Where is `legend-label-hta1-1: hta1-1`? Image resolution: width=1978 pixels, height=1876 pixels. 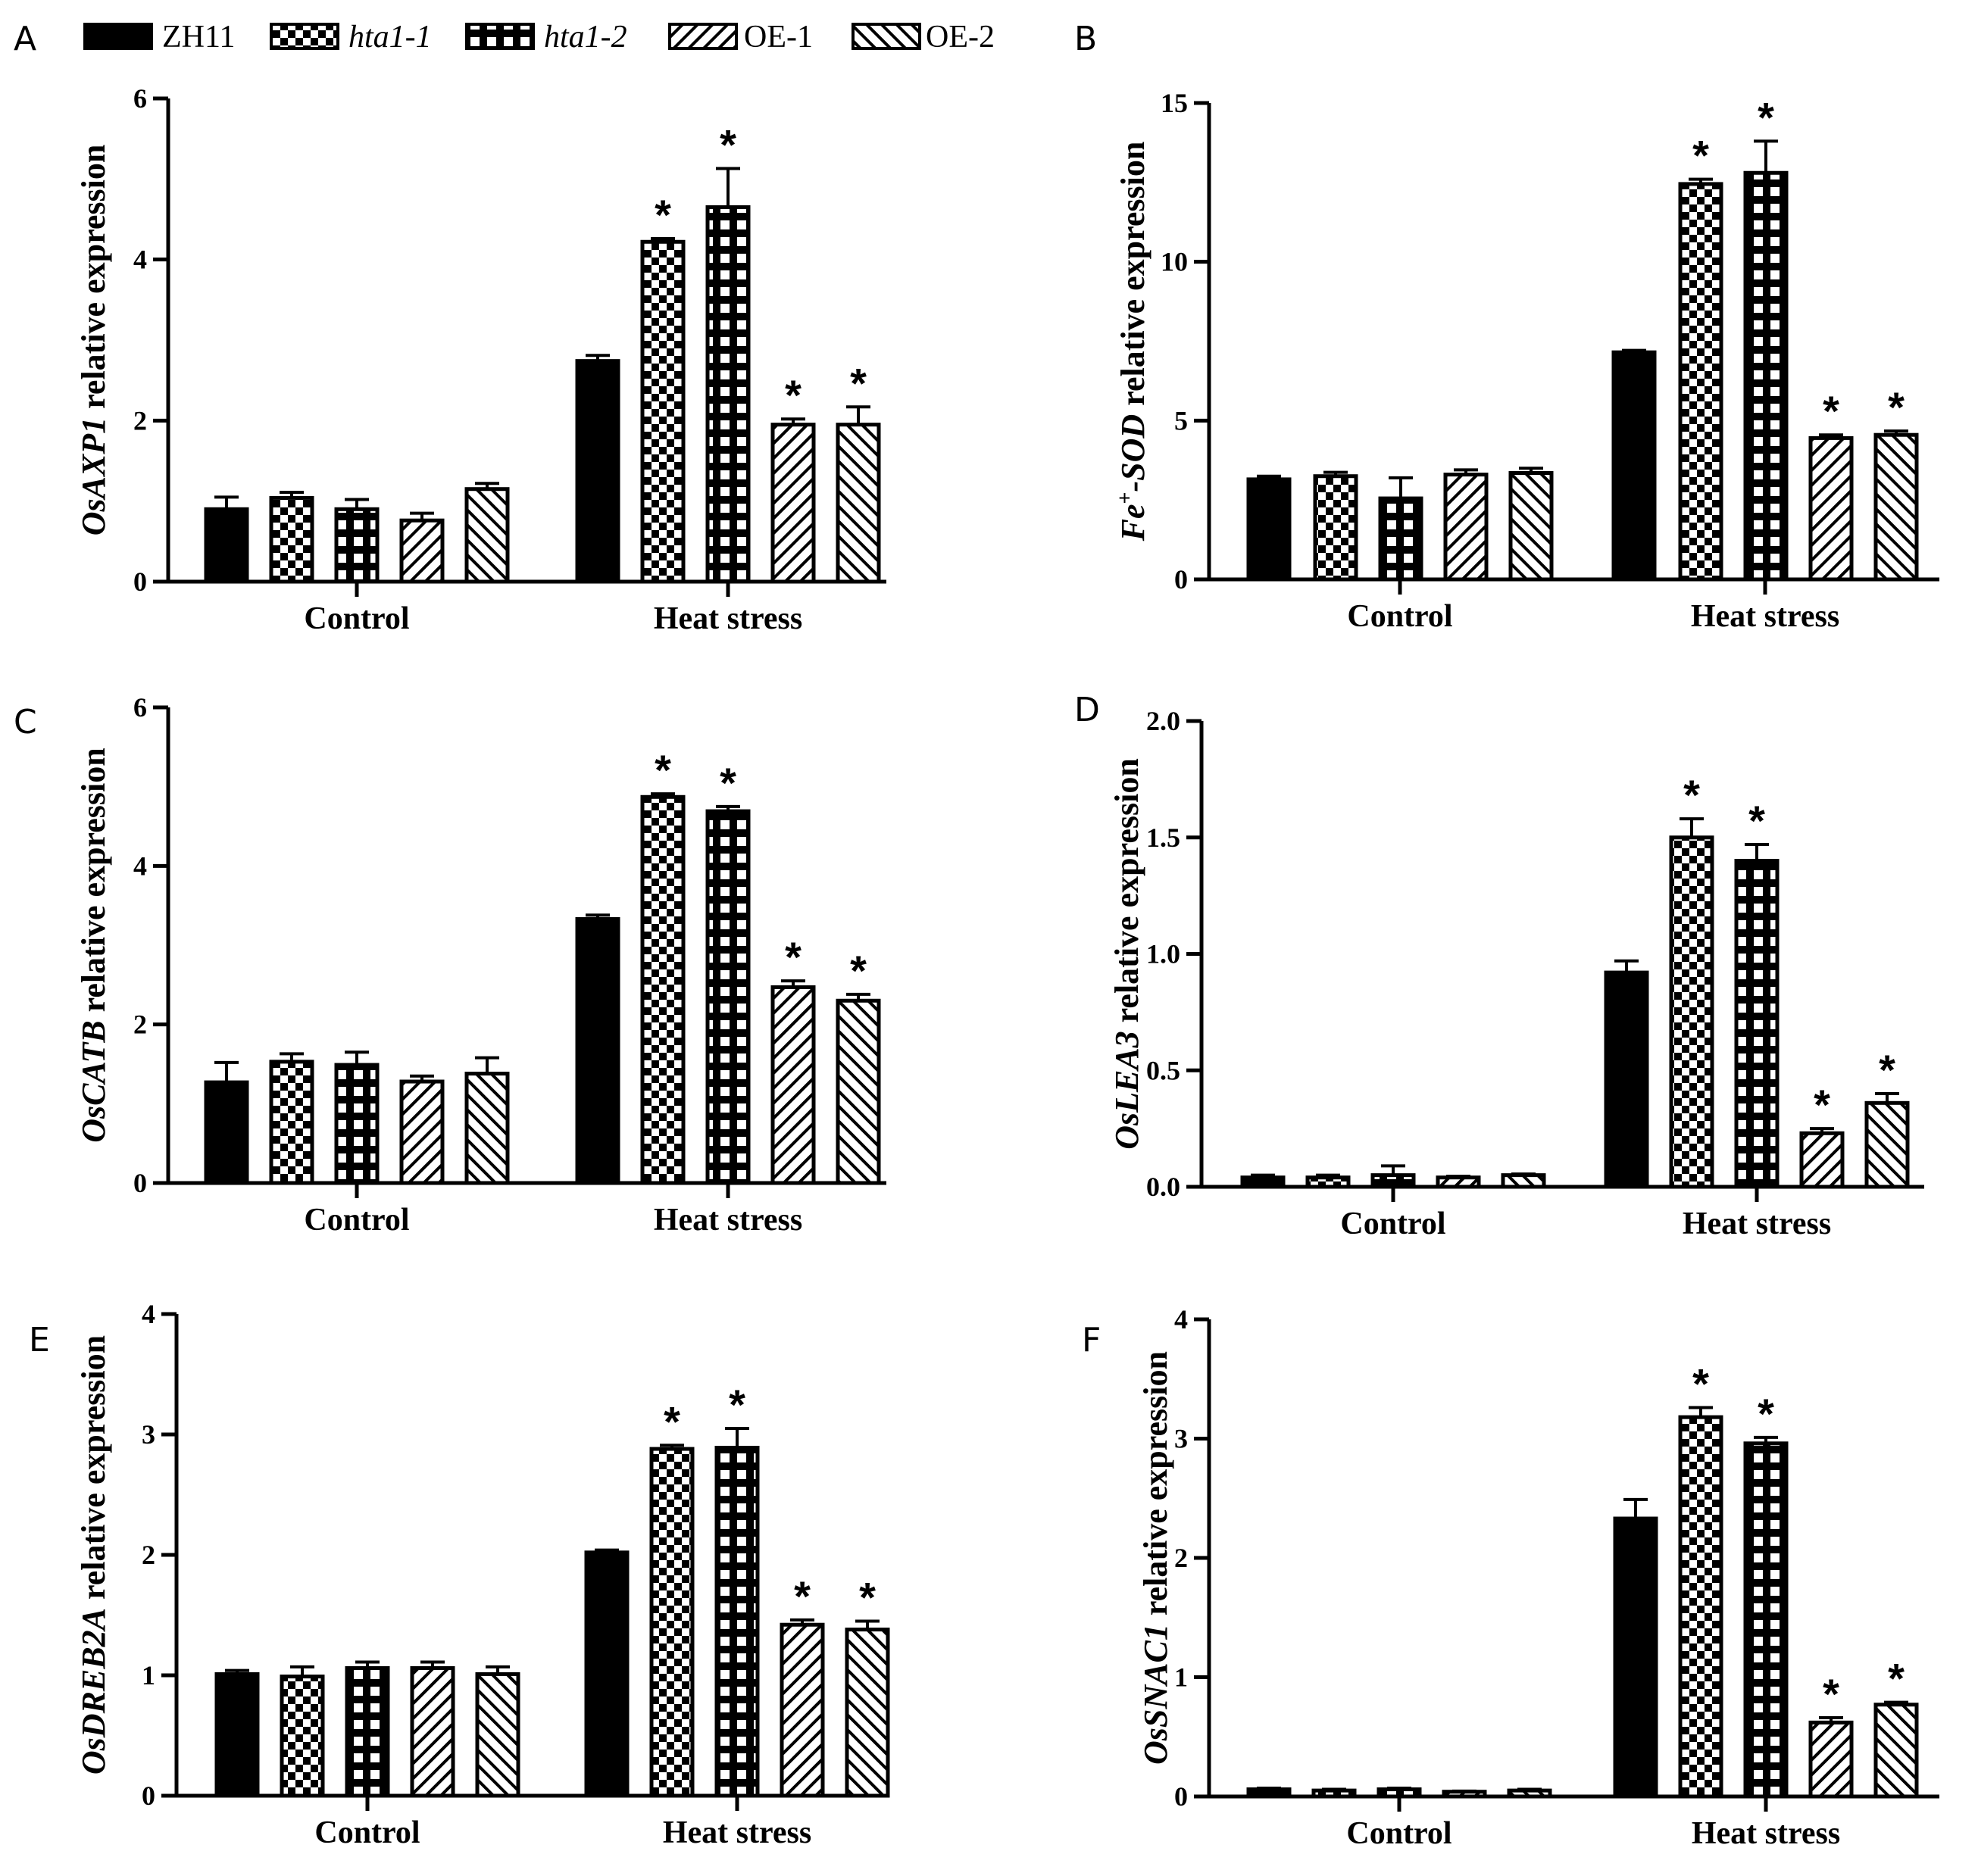
legend-label-hta1-1: hta1-1 is located at coordinates (390, 37).